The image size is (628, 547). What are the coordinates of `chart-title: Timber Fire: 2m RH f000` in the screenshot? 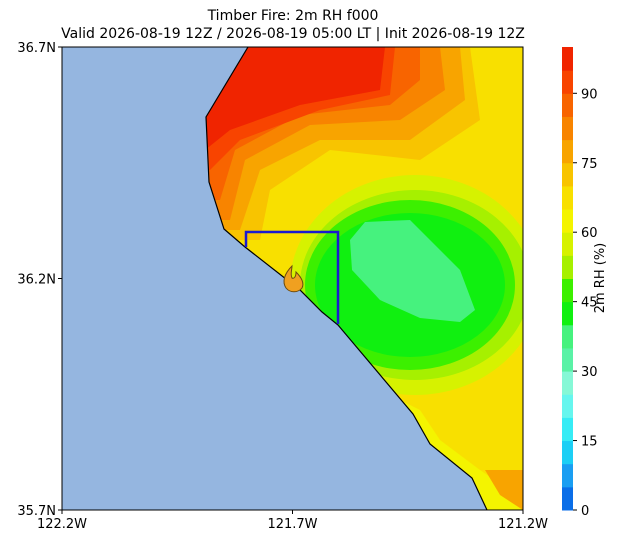 It's located at (293, 16).